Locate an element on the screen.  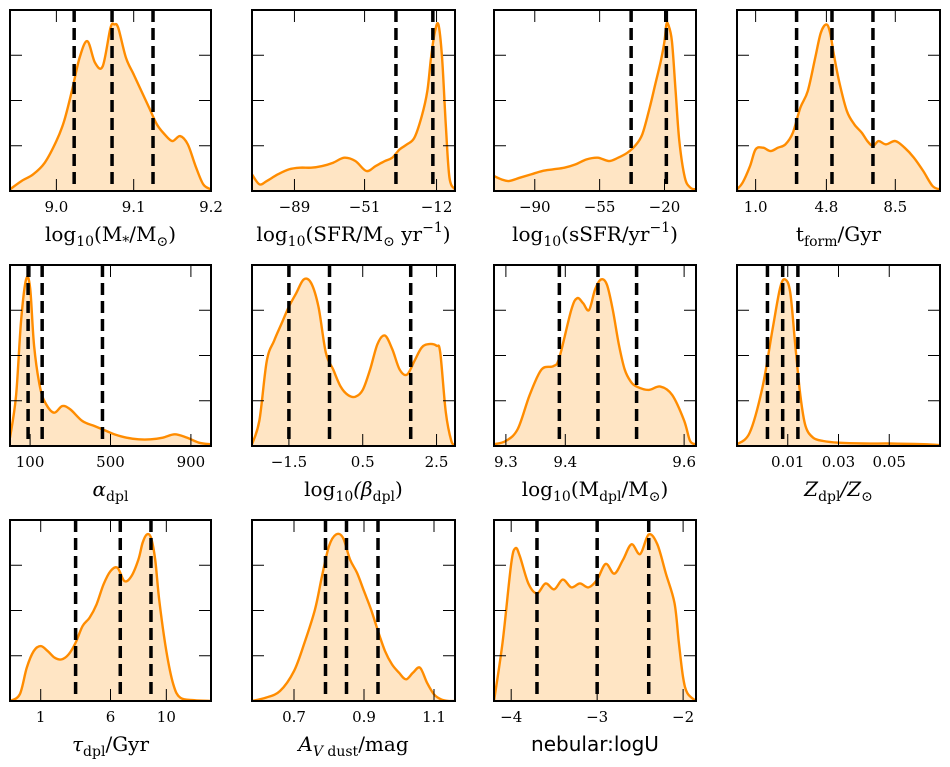
x-tick-label: 9.2 is located at coordinates (211, 207).